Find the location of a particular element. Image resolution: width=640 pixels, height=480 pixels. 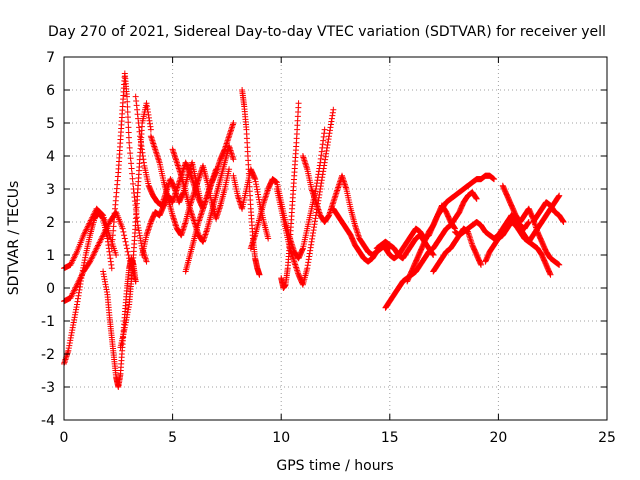

y-tick-label: -3 is located at coordinates (48, 388).